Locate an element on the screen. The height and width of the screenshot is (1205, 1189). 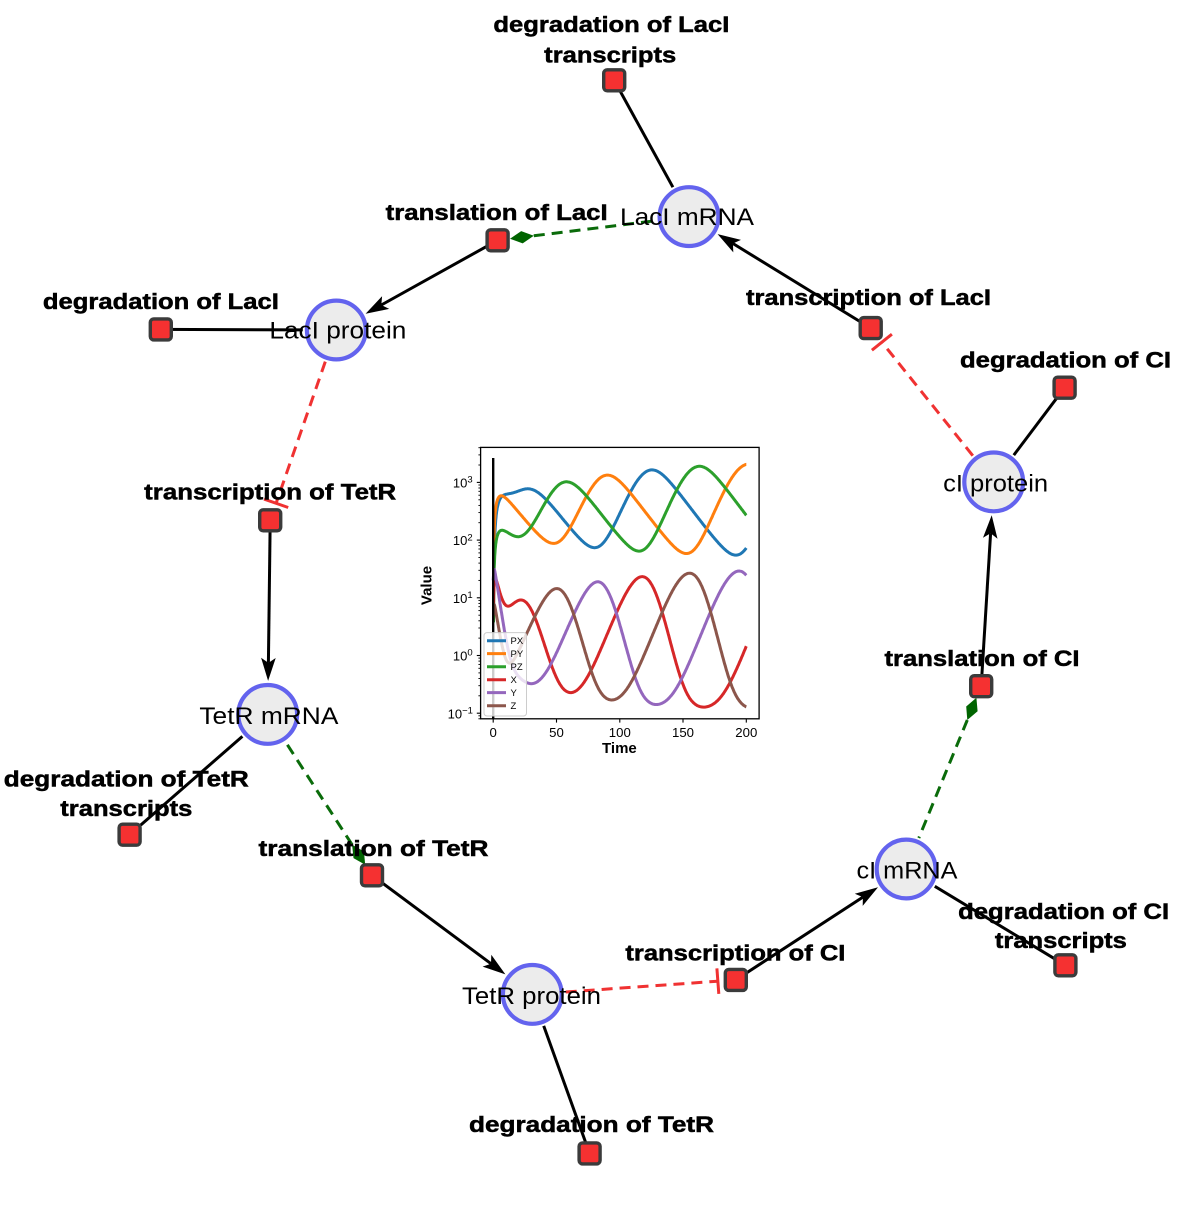
svg-text: PY is located at coordinates (517, 654).